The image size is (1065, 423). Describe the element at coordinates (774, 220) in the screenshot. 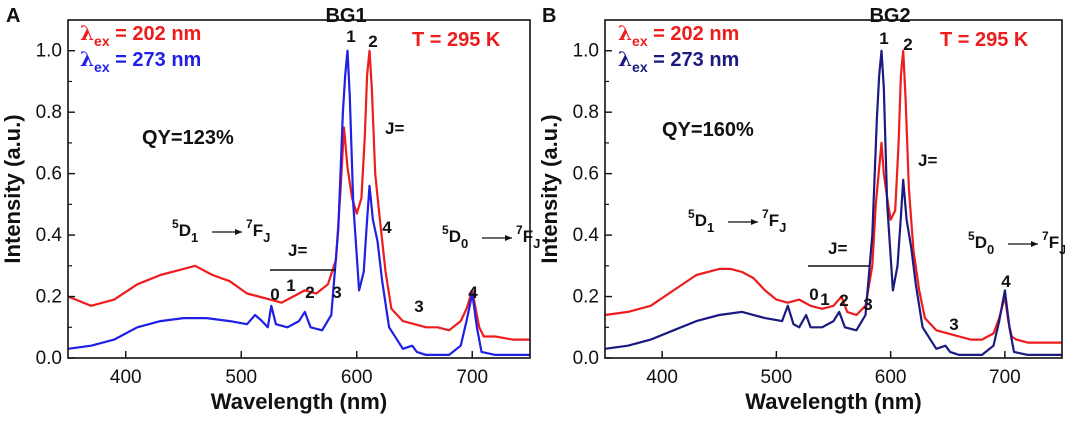

I see `transition-5d1-7fj-main2: F` at that location.